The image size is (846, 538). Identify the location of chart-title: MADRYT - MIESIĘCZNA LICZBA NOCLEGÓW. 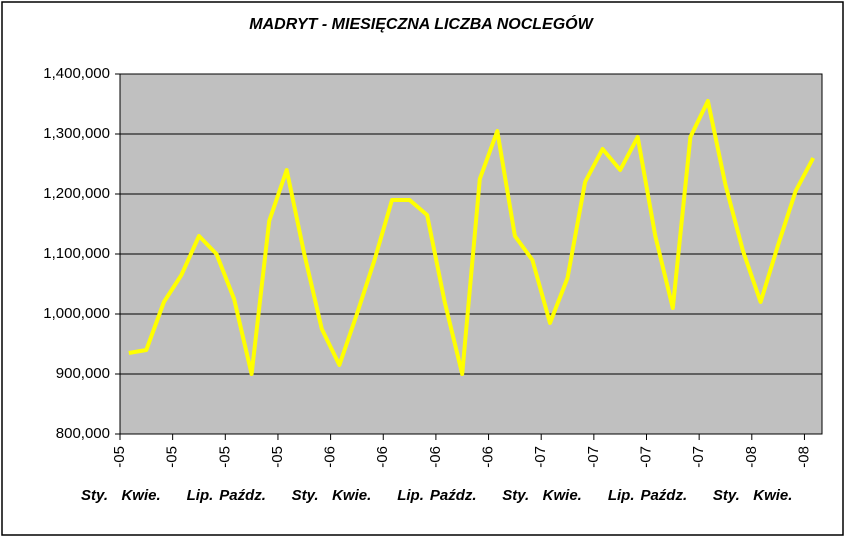
(421, 23).